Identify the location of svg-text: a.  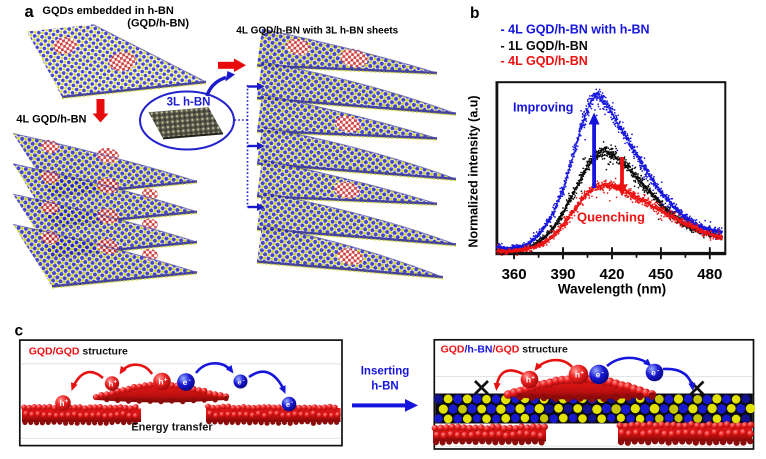
(30, 12).